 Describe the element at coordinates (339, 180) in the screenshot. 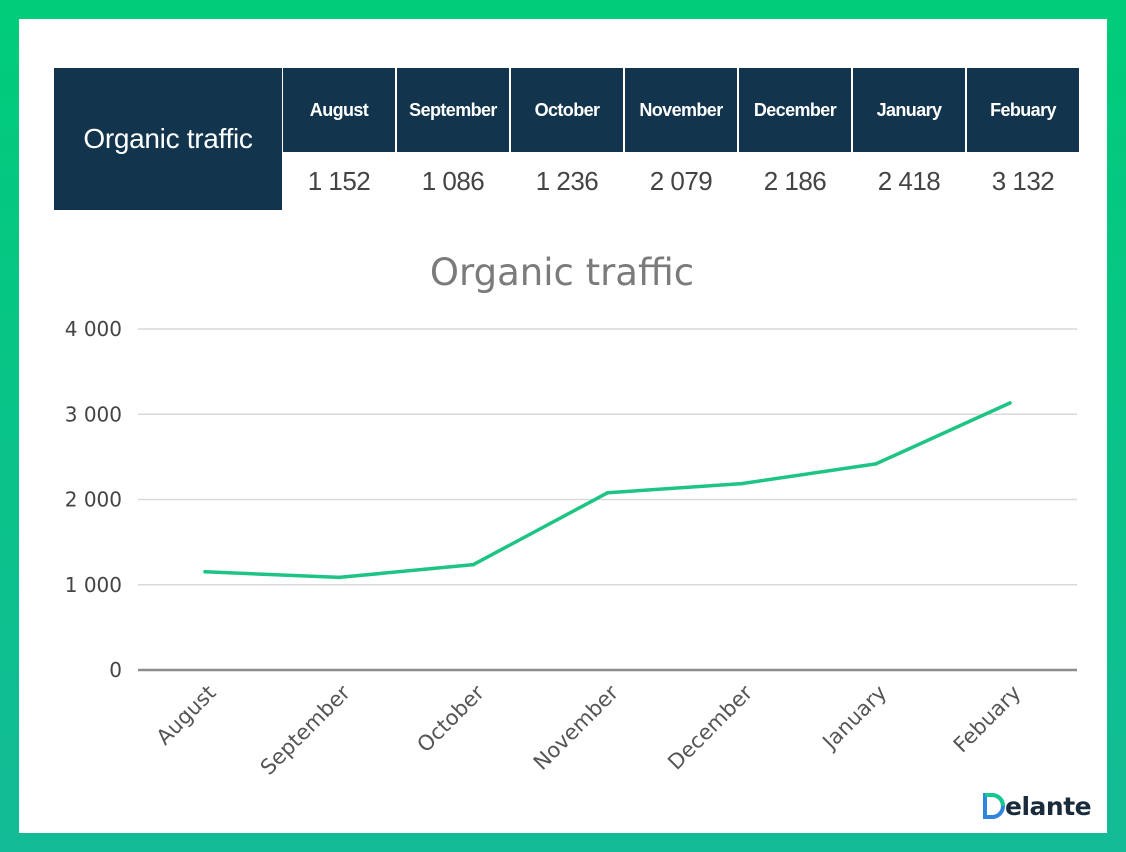

I see `table-value-cell: 1 152` at that location.